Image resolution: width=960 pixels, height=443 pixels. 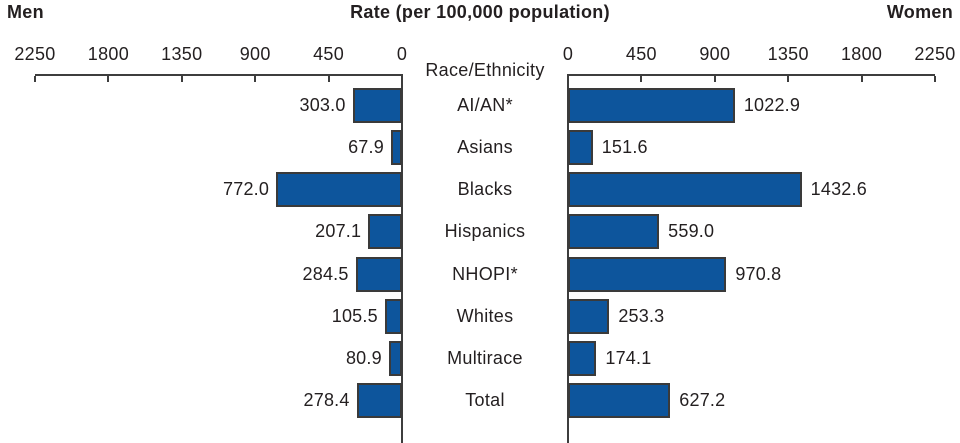 What do you see at coordinates (628, 358) in the screenshot?
I see `women-value-label: 174.1` at bounding box center [628, 358].